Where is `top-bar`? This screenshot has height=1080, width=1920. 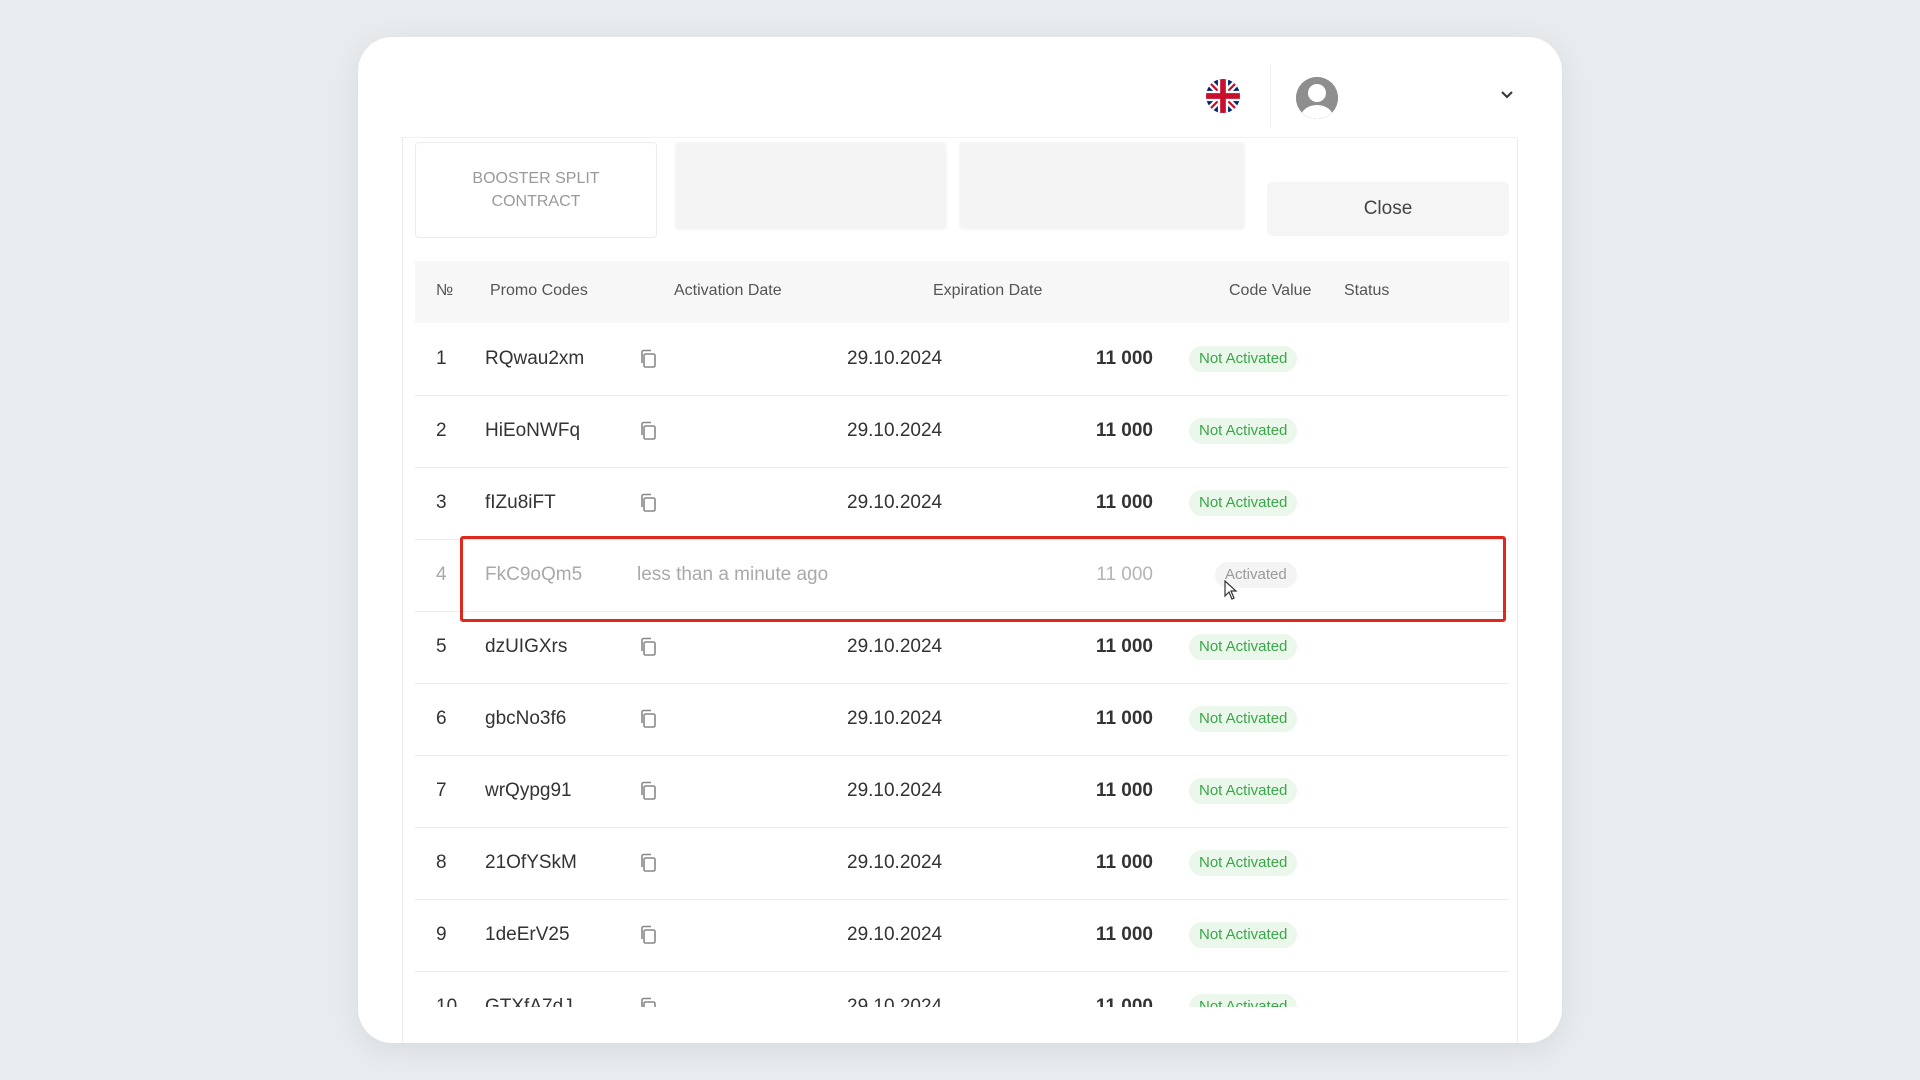
top-bar is located at coordinates (958, 87).